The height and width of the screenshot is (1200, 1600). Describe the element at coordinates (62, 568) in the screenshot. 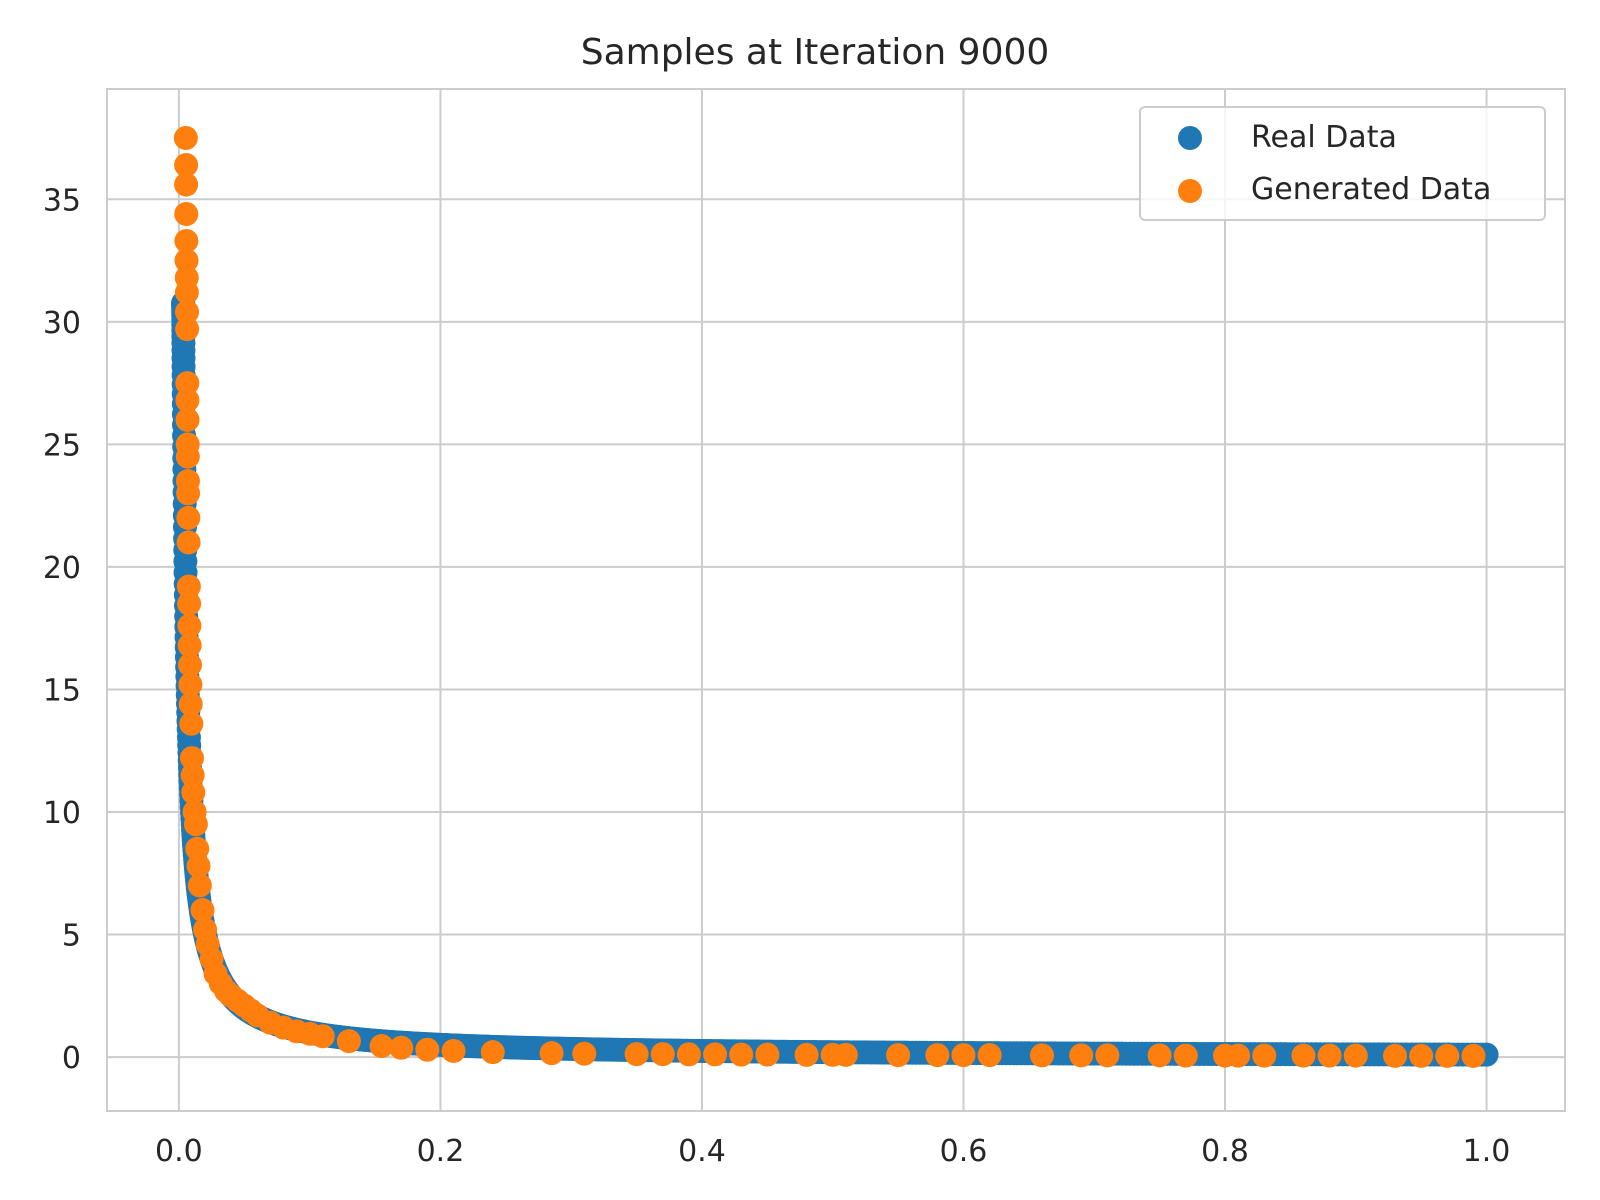

I see `y-tick-label: 20` at that location.